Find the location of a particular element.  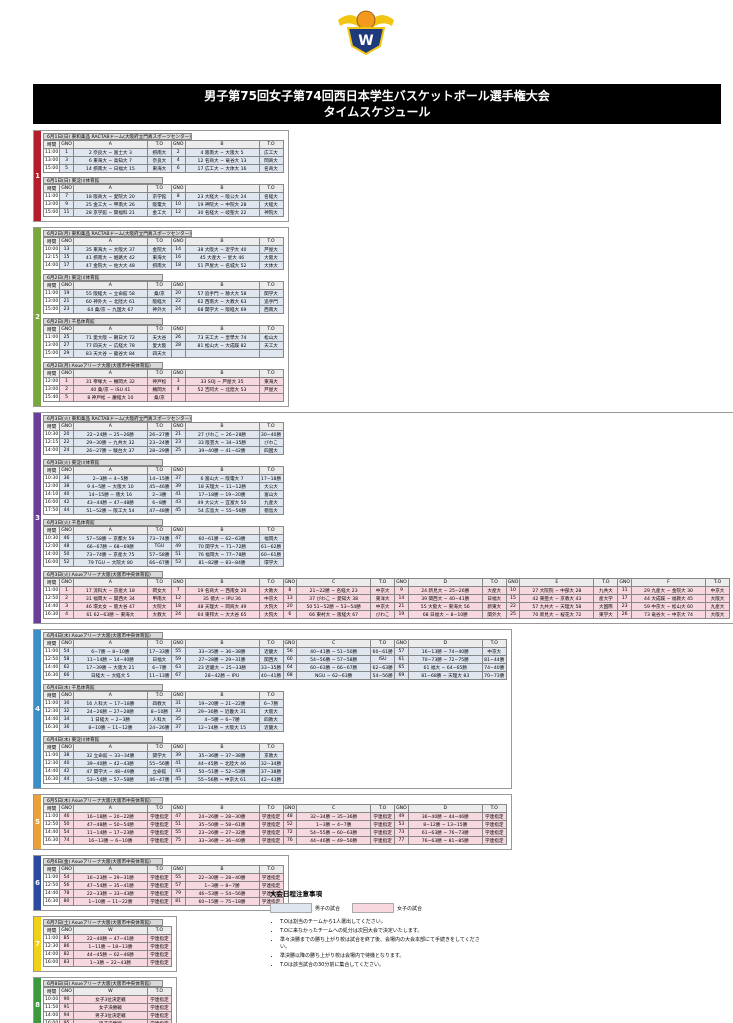

cell: 芦屋大 is located at coordinates (271, 249).